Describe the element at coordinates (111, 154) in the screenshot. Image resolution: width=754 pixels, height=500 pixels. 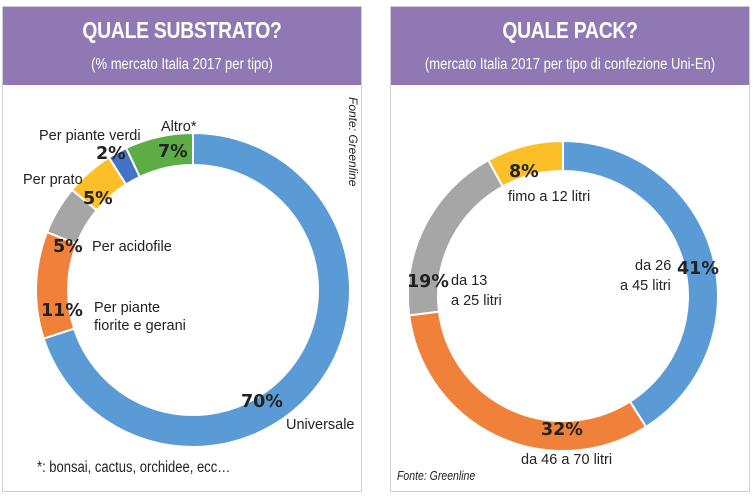
I see `slice-label-pct-verdi: 2%` at that location.